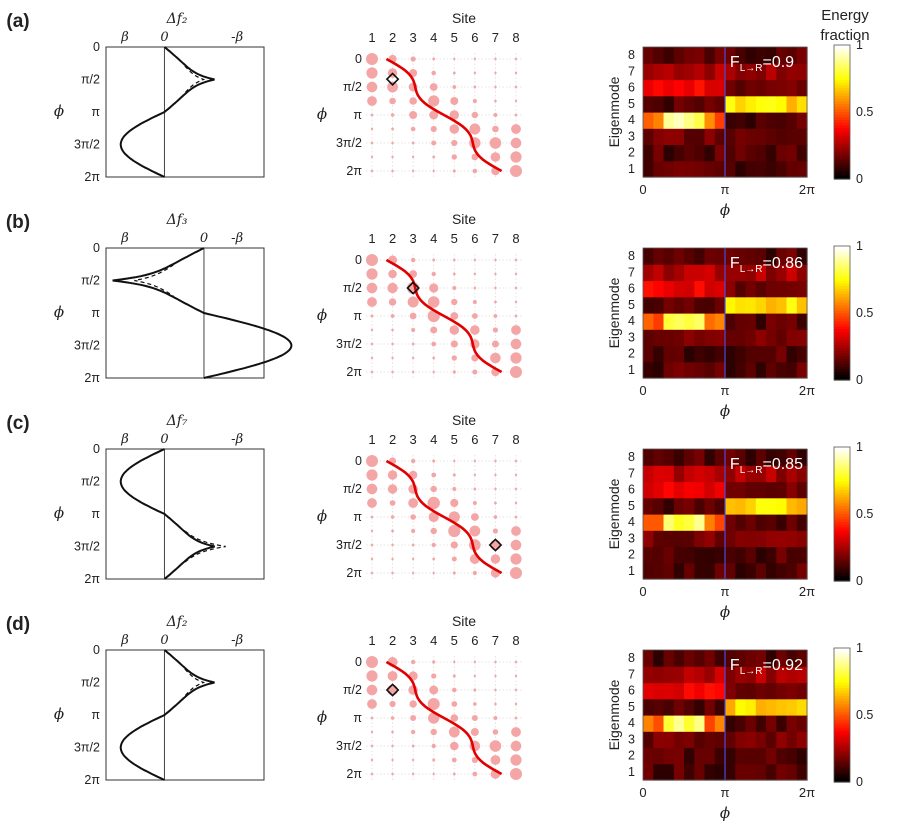 Image resolution: width=914 pixels, height=825 pixels. I want to click on y-tick-label: 6, so click(631, 88).